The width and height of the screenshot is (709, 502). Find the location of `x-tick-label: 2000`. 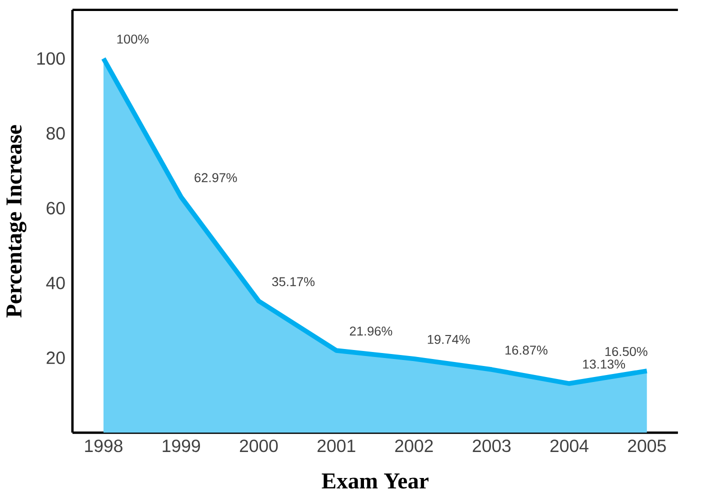

x-tick-label: 2000 is located at coordinates (259, 446).